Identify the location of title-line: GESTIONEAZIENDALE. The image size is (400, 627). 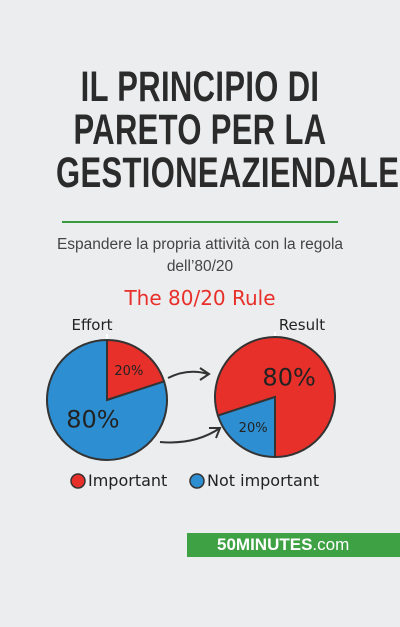
(228, 173).